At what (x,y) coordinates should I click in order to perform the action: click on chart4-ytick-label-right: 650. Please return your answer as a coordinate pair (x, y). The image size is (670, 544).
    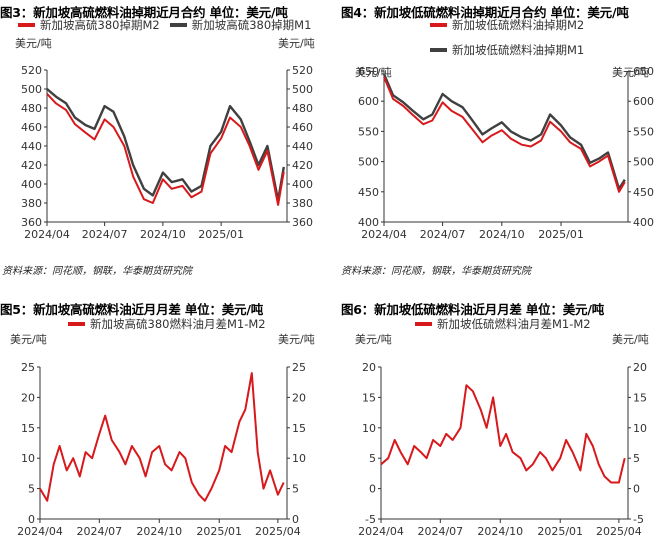
    Looking at the image, I should click on (643, 71).